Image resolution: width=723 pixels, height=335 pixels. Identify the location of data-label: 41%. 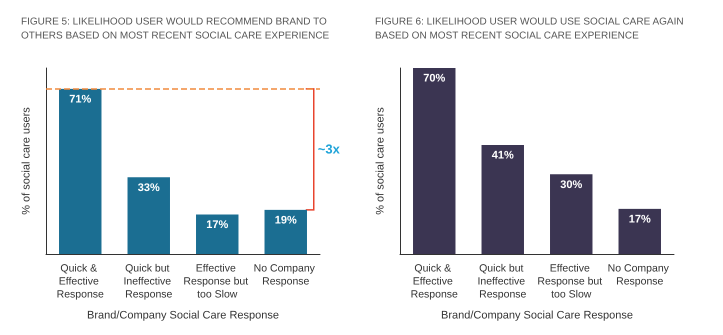
(503, 156).